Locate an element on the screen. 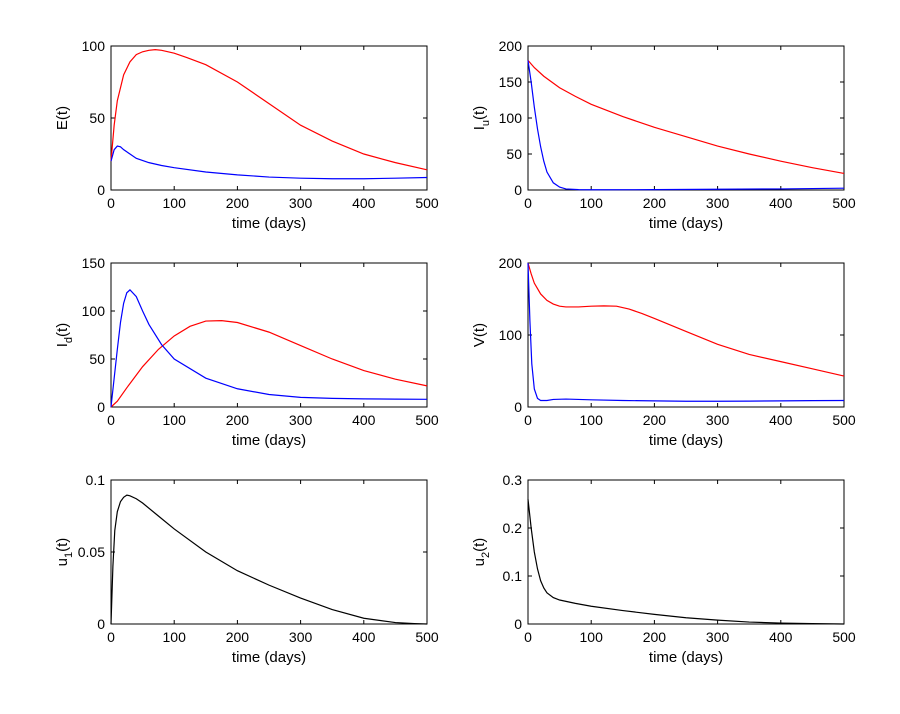  y-axis-label-subscript: 2 is located at coordinates (486, 555).